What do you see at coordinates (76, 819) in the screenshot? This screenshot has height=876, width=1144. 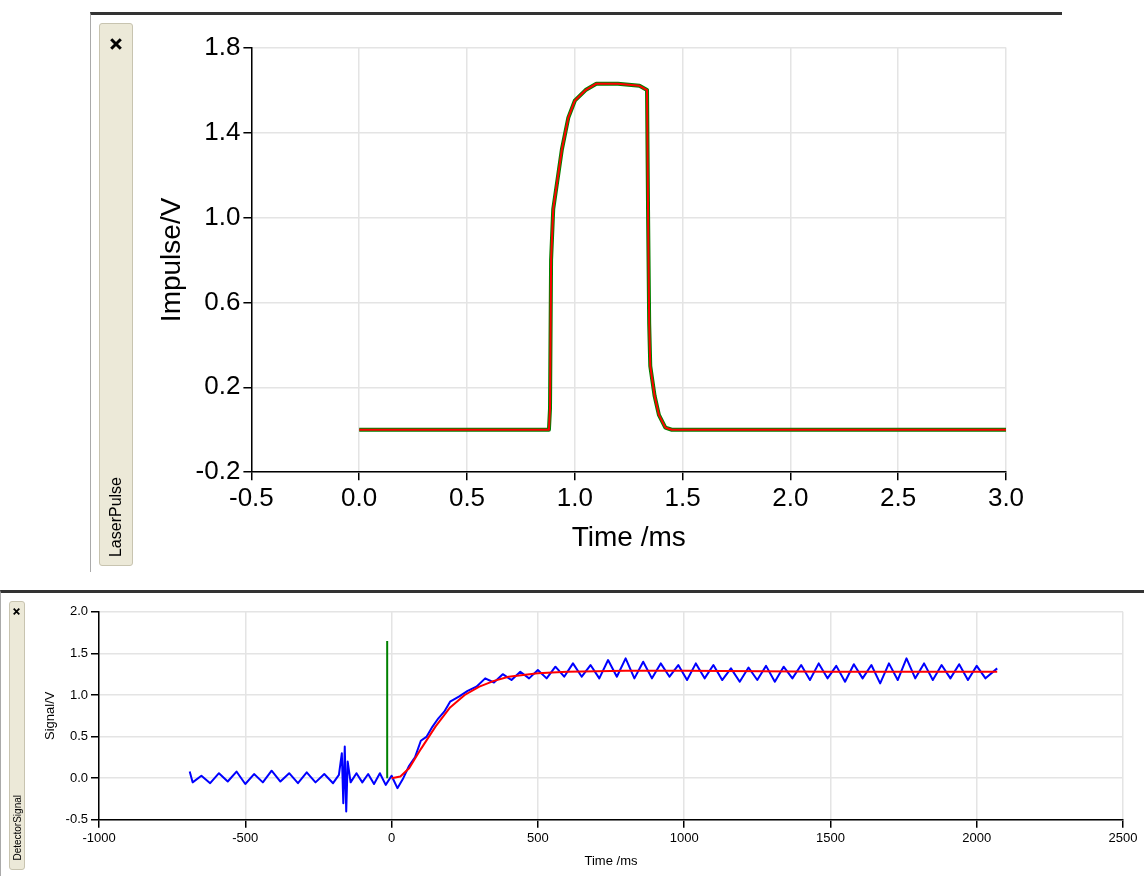 I see `y-tick-label: -0.5` at bounding box center [76, 819].